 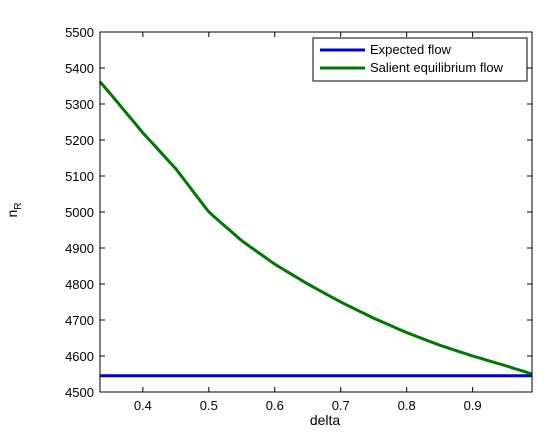 What do you see at coordinates (18, 205) in the screenshot?
I see `y-axis-label-subscript: R` at bounding box center [18, 205].